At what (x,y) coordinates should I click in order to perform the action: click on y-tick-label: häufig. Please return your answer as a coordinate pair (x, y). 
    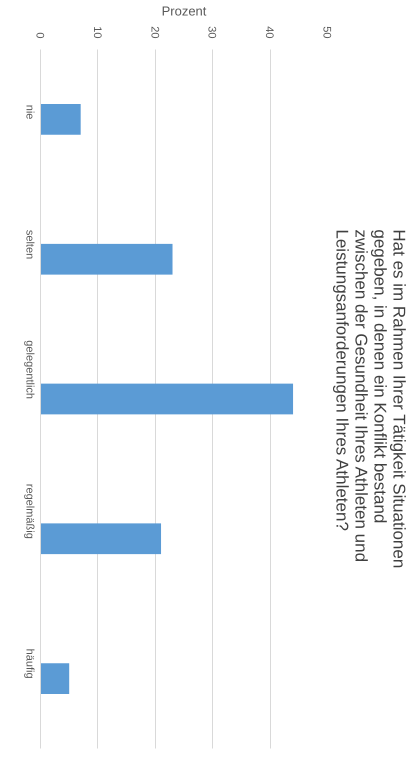
    Looking at the image, I should click on (30, 663).